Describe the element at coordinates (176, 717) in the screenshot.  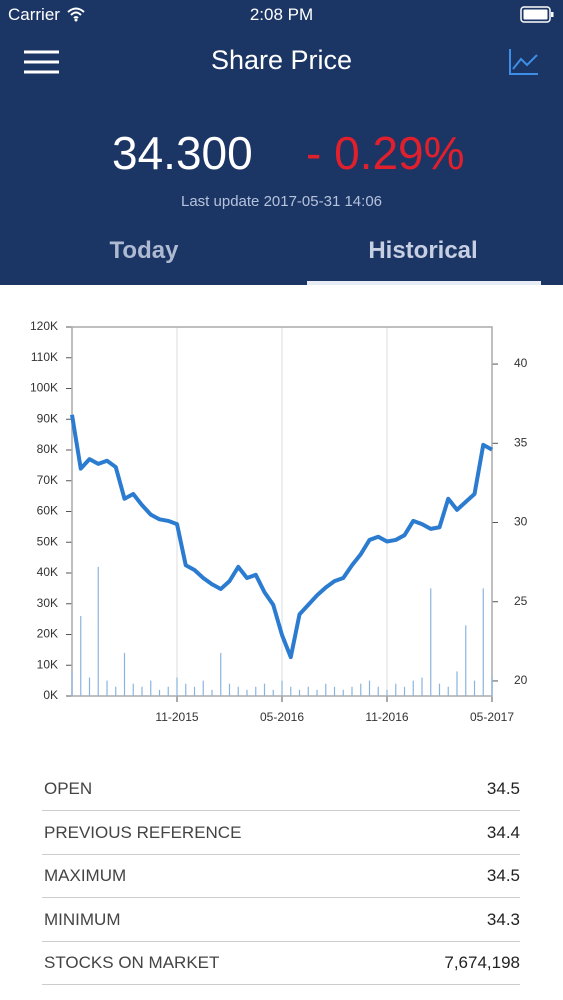
I see `x-tick-label: 11-2015` at that location.